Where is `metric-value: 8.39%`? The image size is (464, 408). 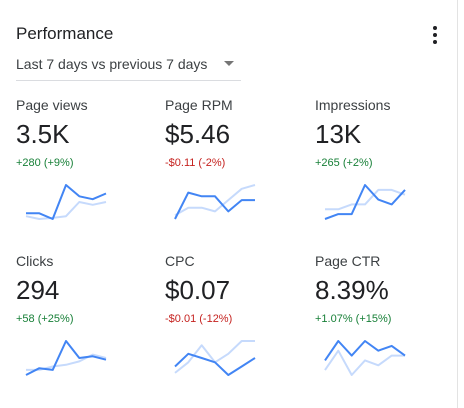
metric-value: 8.39% is located at coordinates (352, 290).